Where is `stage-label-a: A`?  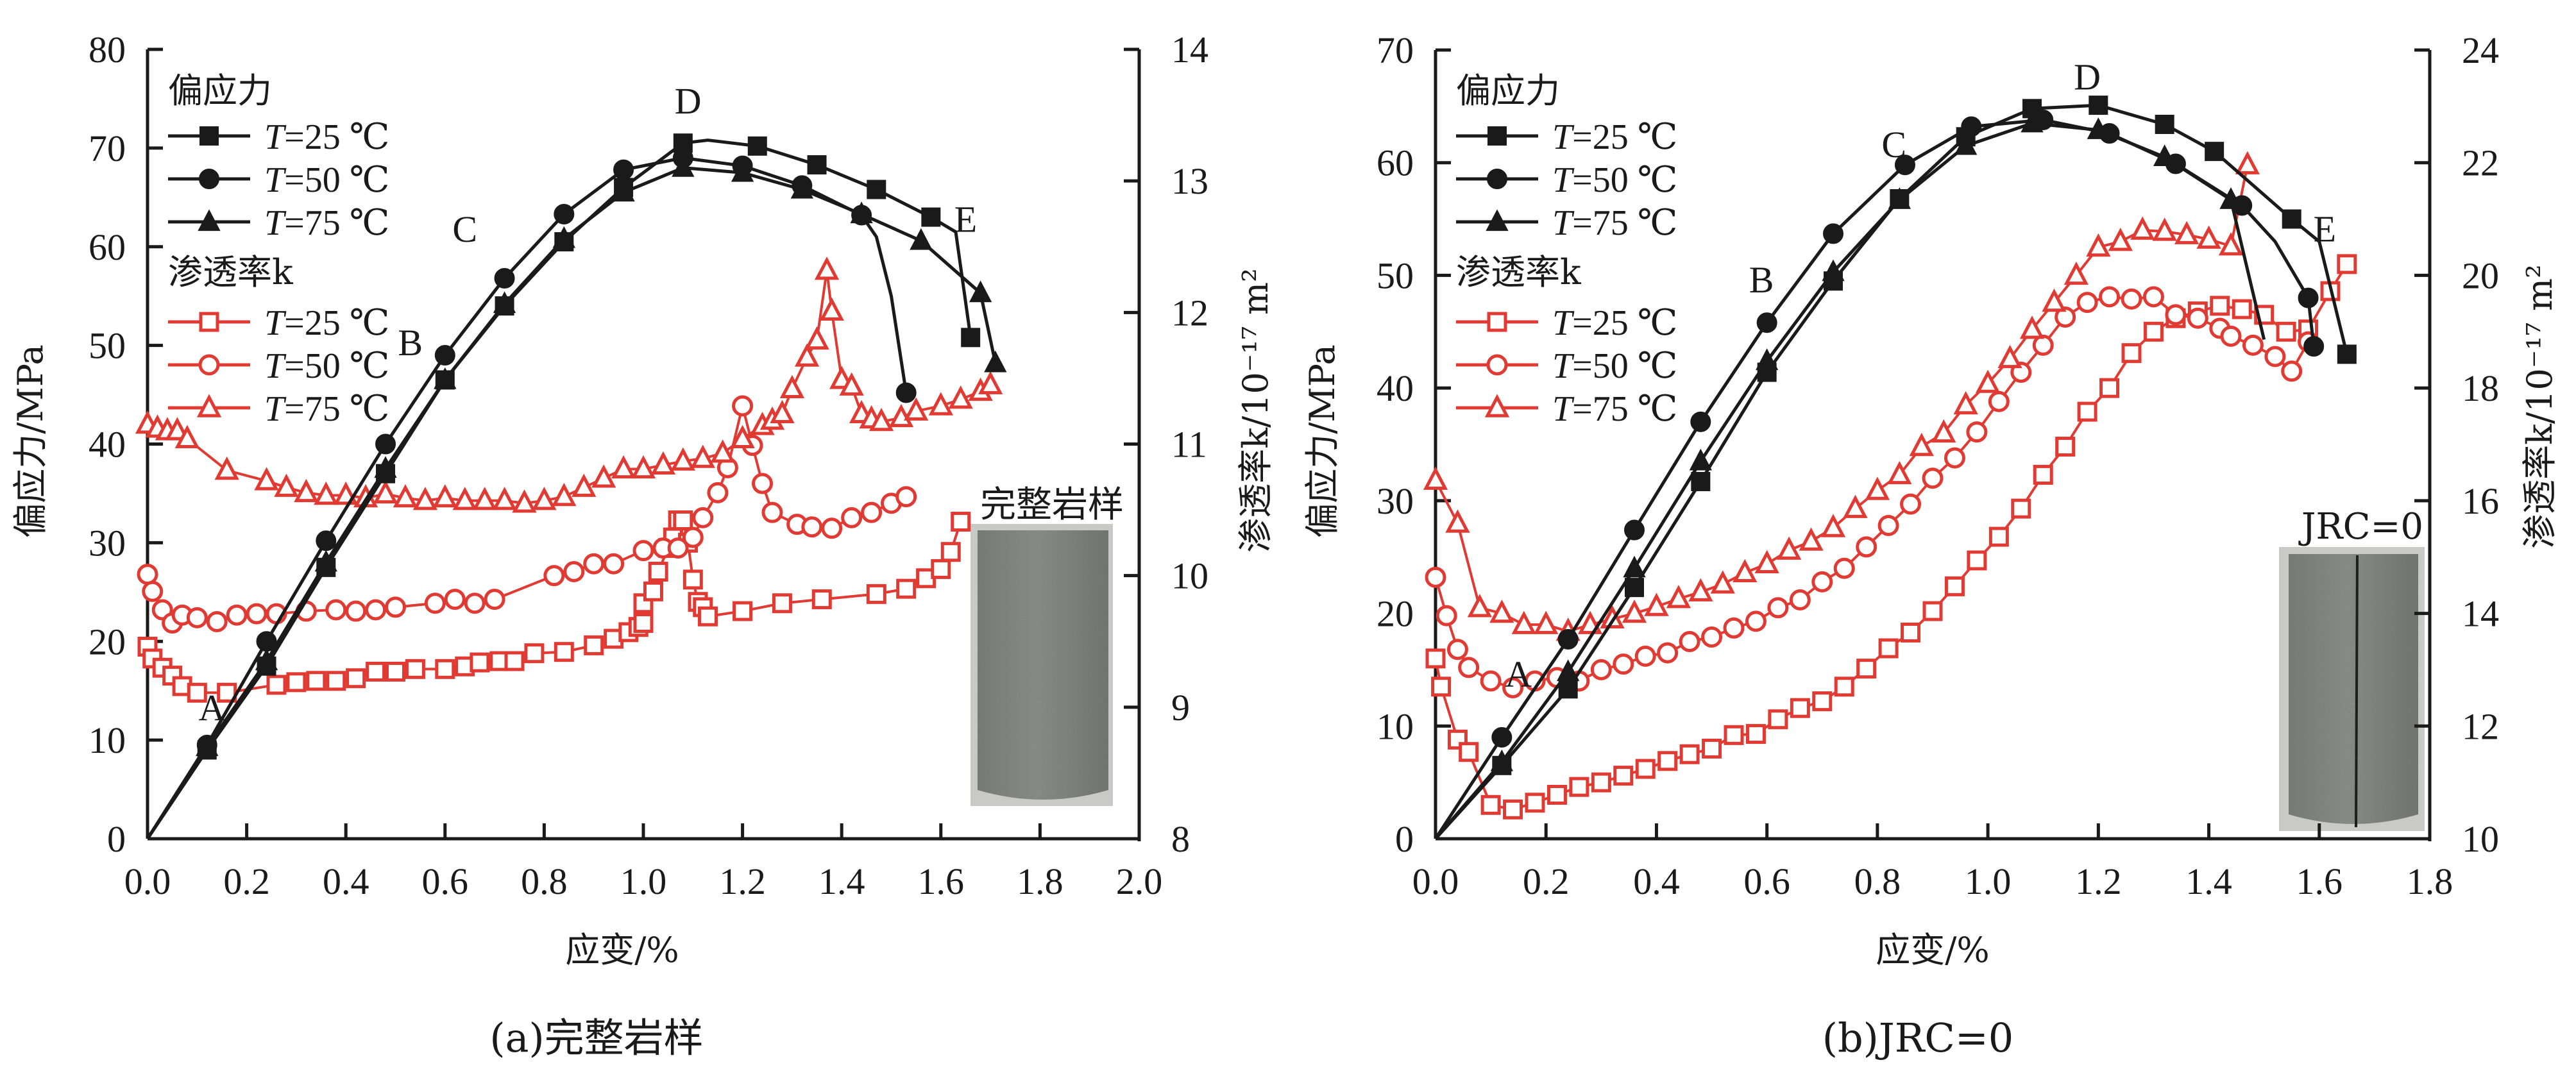
stage-label-a: A is located at coordinates (1518, 674).